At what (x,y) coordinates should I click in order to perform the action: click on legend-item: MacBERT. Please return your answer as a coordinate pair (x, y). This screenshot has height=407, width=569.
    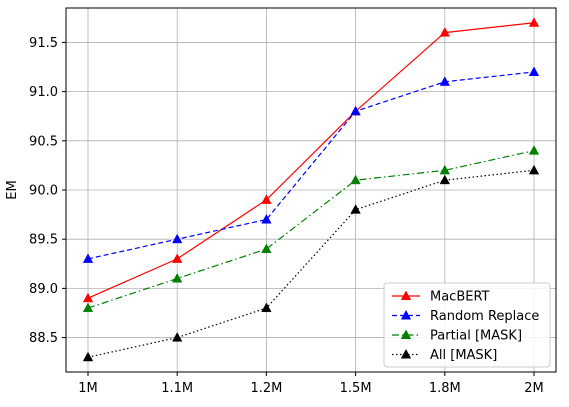
    Looking at the image, I should click on (441, 297).